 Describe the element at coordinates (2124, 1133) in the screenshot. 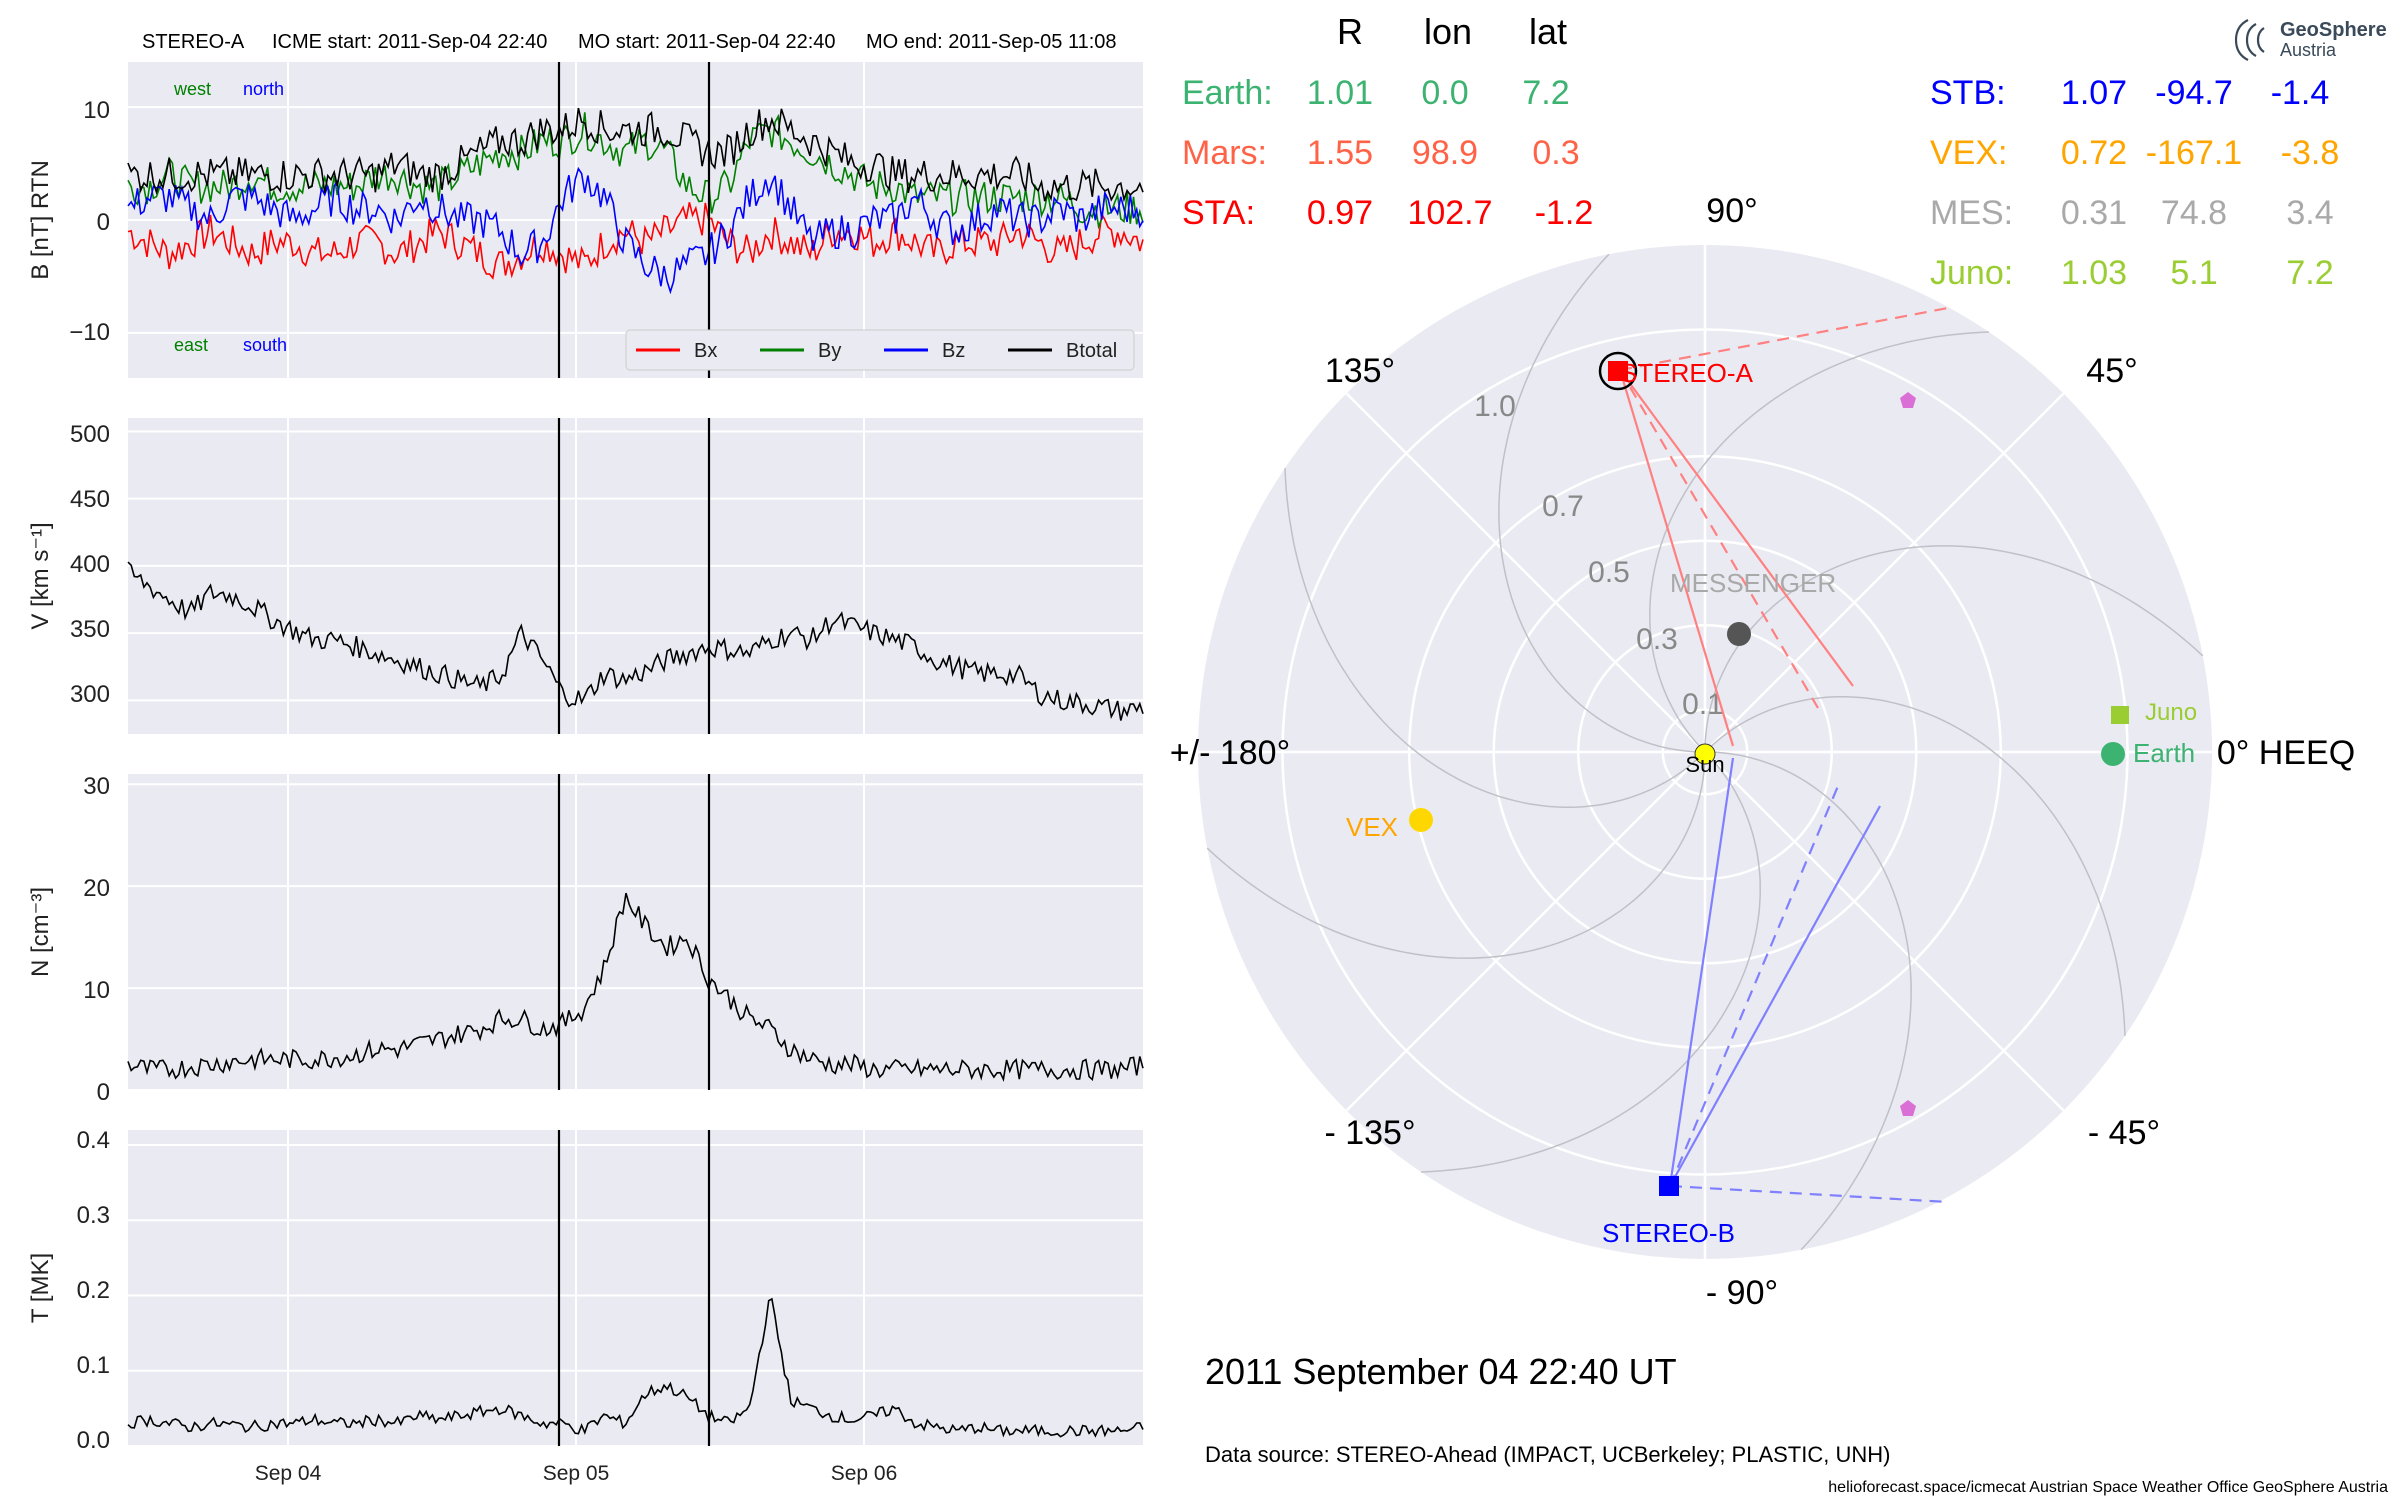

I see `angle-label-m45: - 45°` at that location.